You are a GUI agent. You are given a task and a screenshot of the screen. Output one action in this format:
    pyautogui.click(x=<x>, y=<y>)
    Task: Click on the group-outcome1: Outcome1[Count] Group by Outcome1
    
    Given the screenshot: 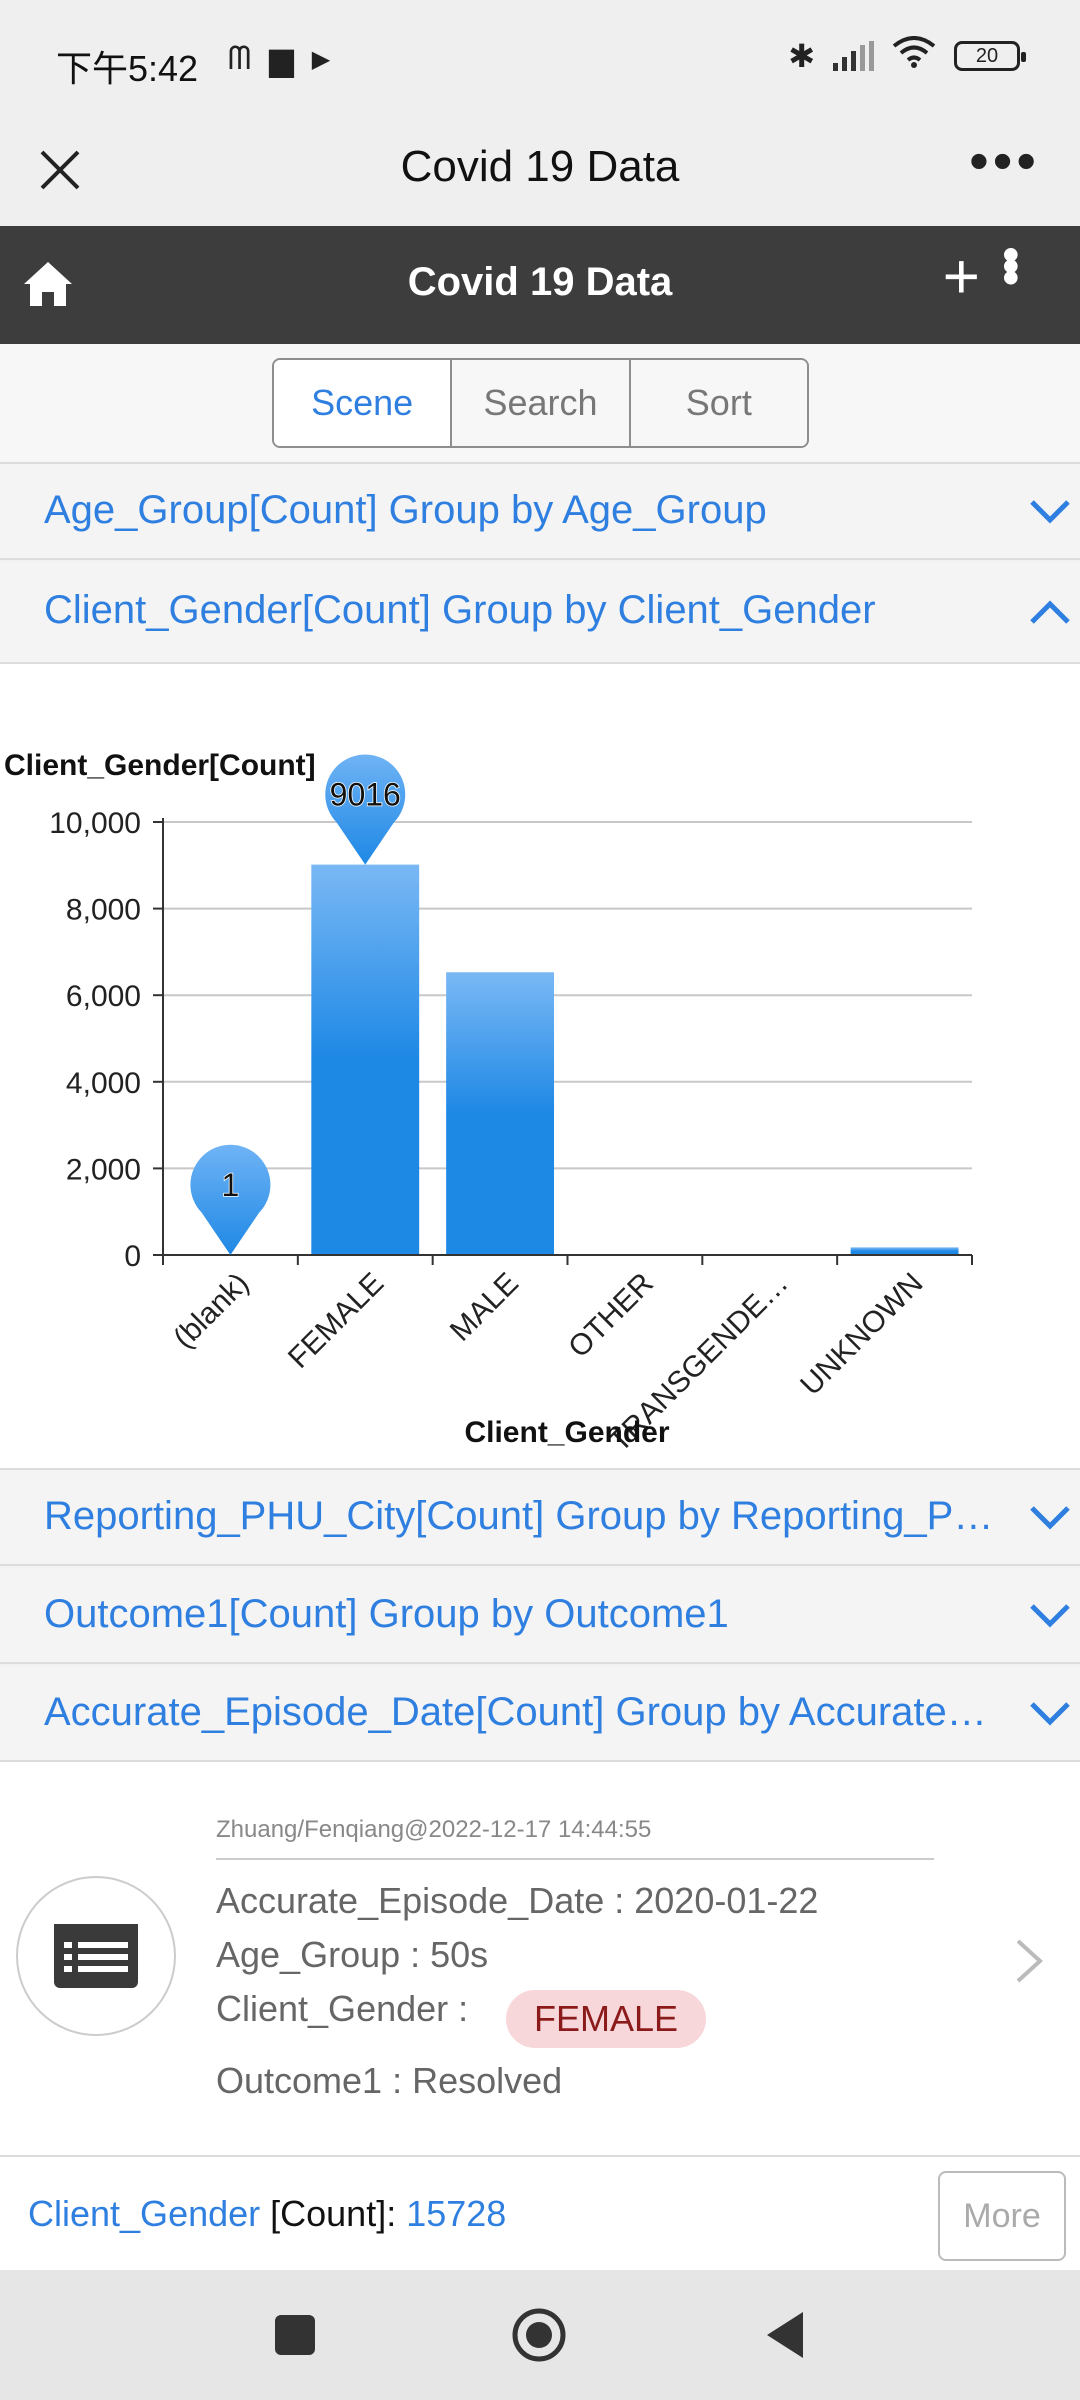 What is the action you would take?
    pyautogui.click(x=540, y=1616)
    